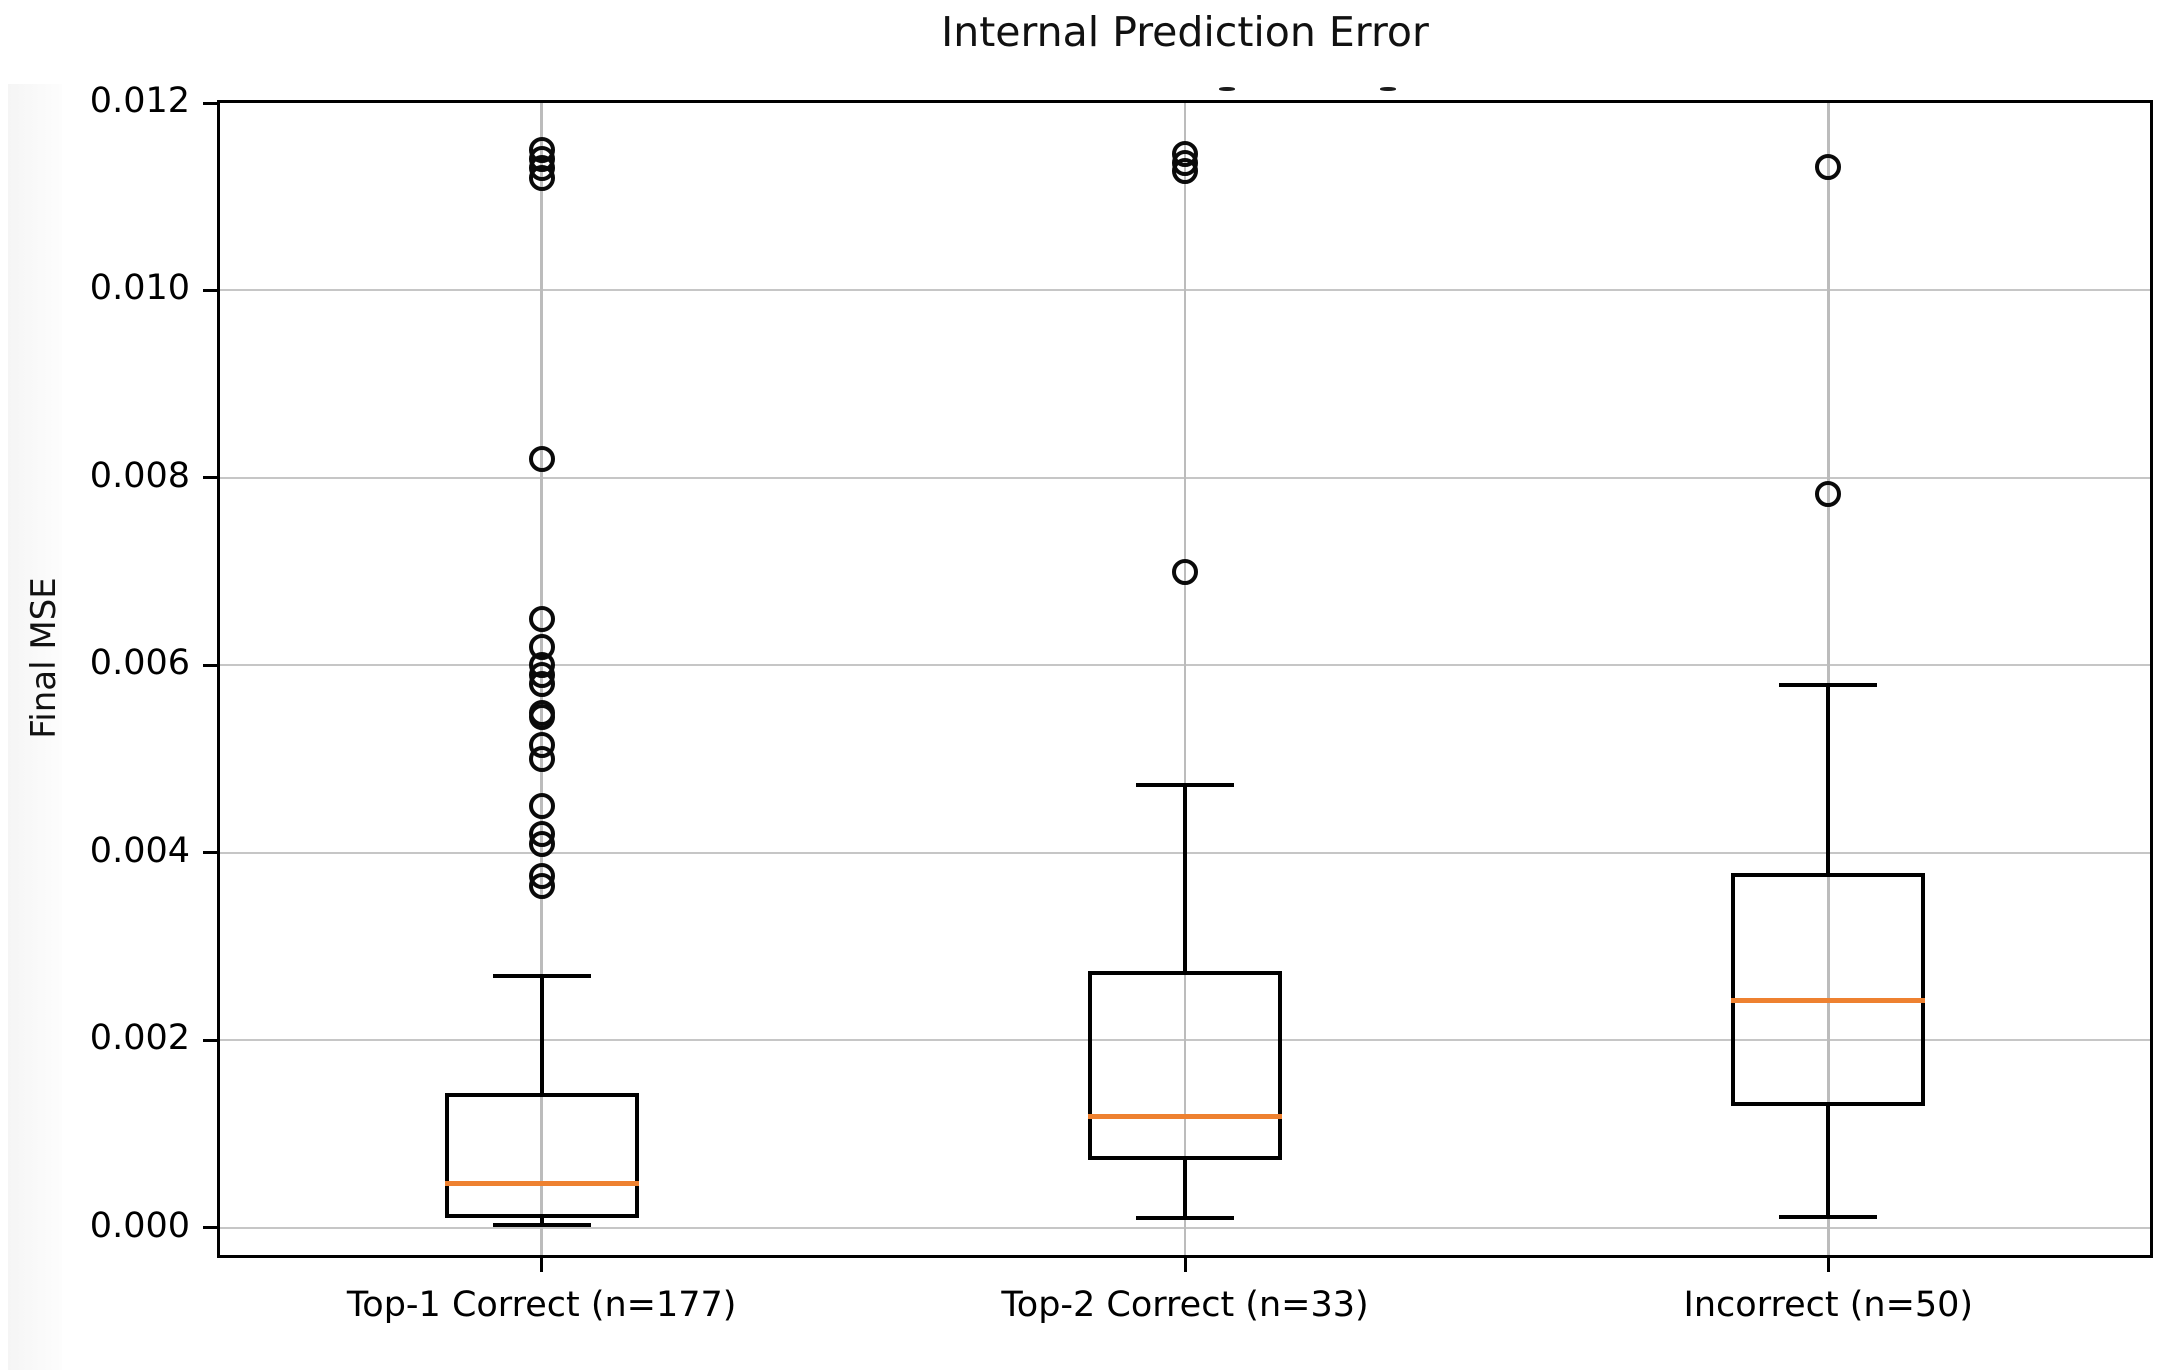  I want to click on x-tick-label: Incorrect (n=50), so click(1828, 1305).